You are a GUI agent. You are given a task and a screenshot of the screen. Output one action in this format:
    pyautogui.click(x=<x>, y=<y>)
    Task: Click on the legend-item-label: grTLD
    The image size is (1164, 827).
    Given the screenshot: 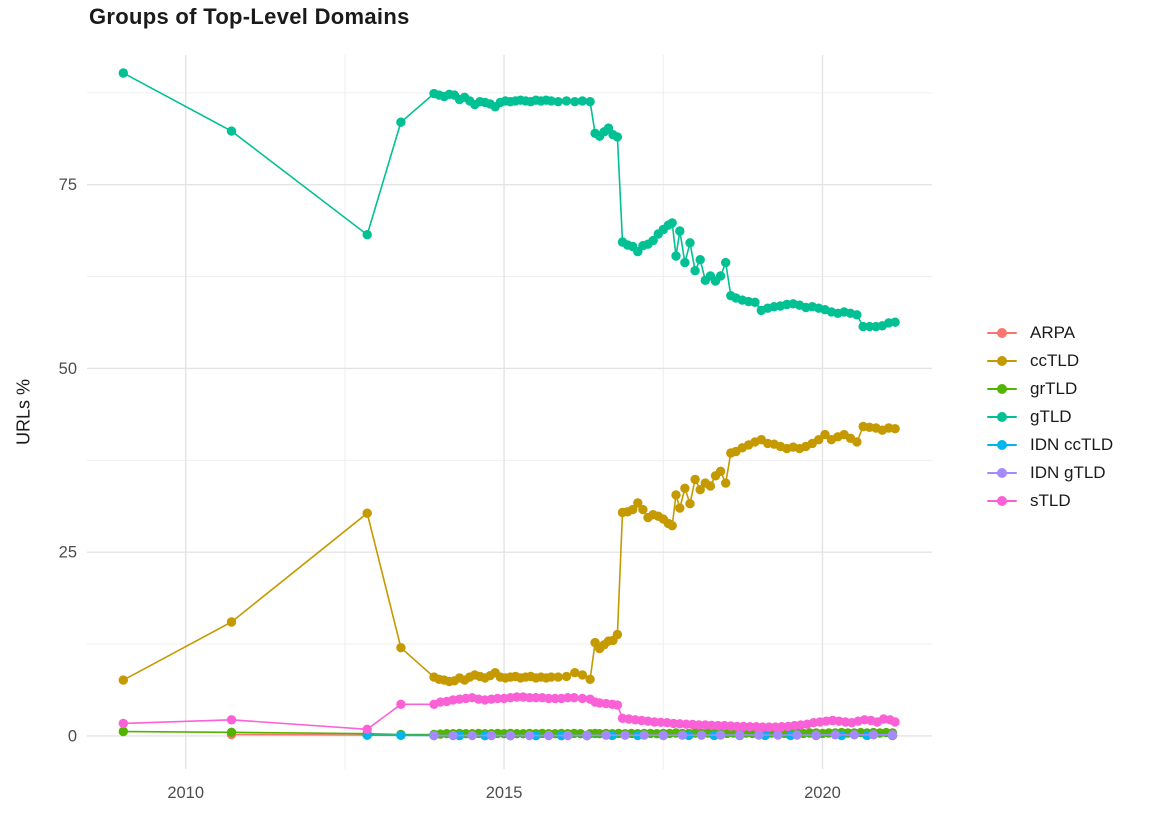 What is the action you would take?
    pyautogui.click(x=1054, y=388)
    